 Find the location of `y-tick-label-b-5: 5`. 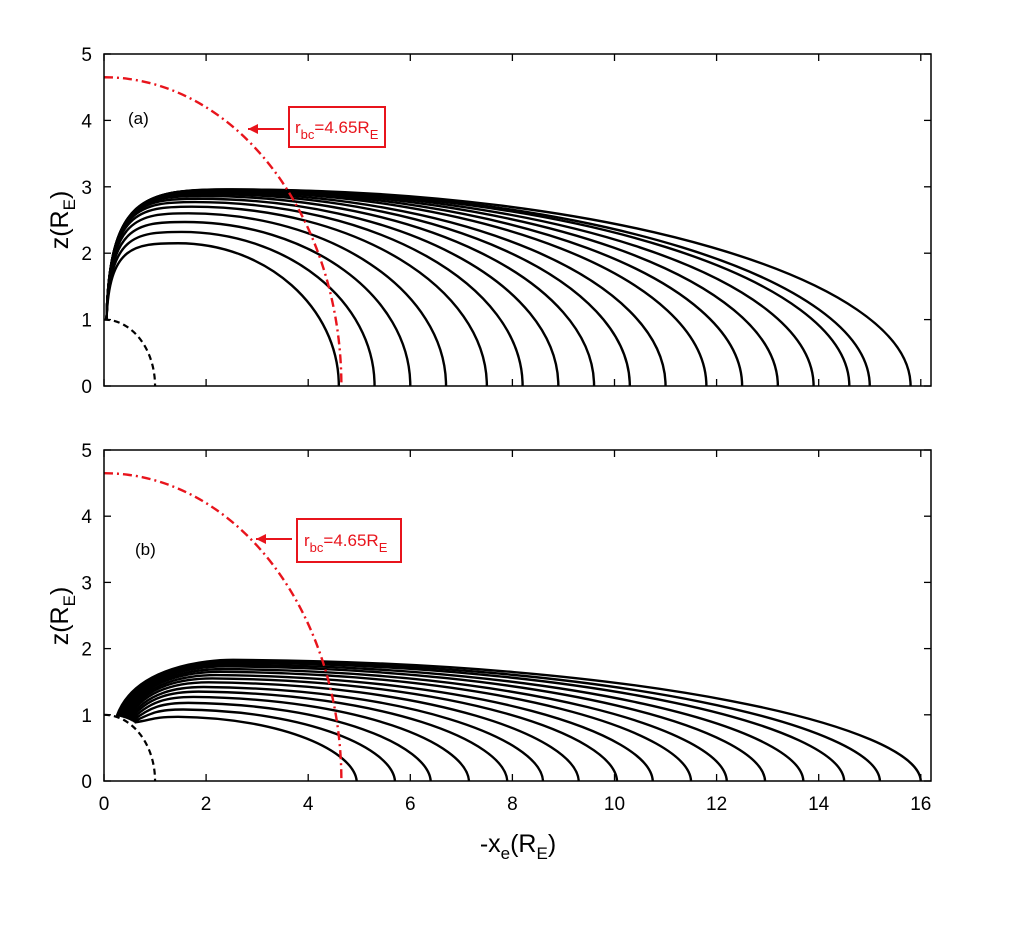

y-tick-label-b-5: 5 is located at coordinates (86, 451).